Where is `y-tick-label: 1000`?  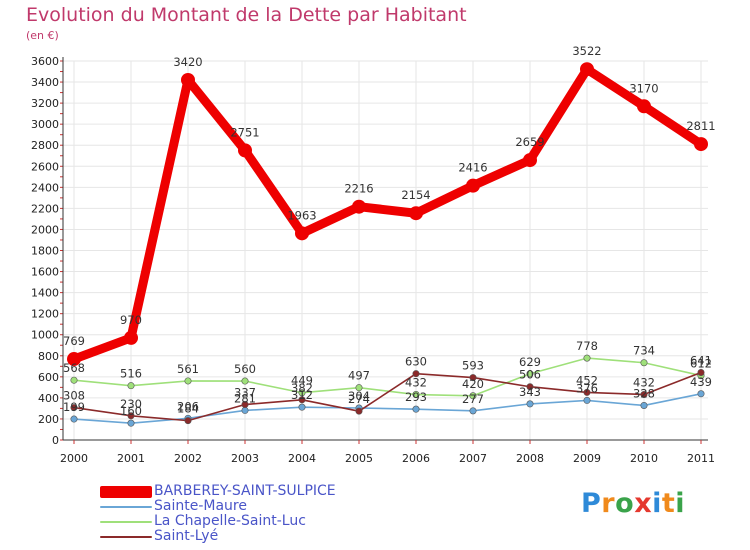 y-tick-label: 1000 is located at coordinates (45, 335).